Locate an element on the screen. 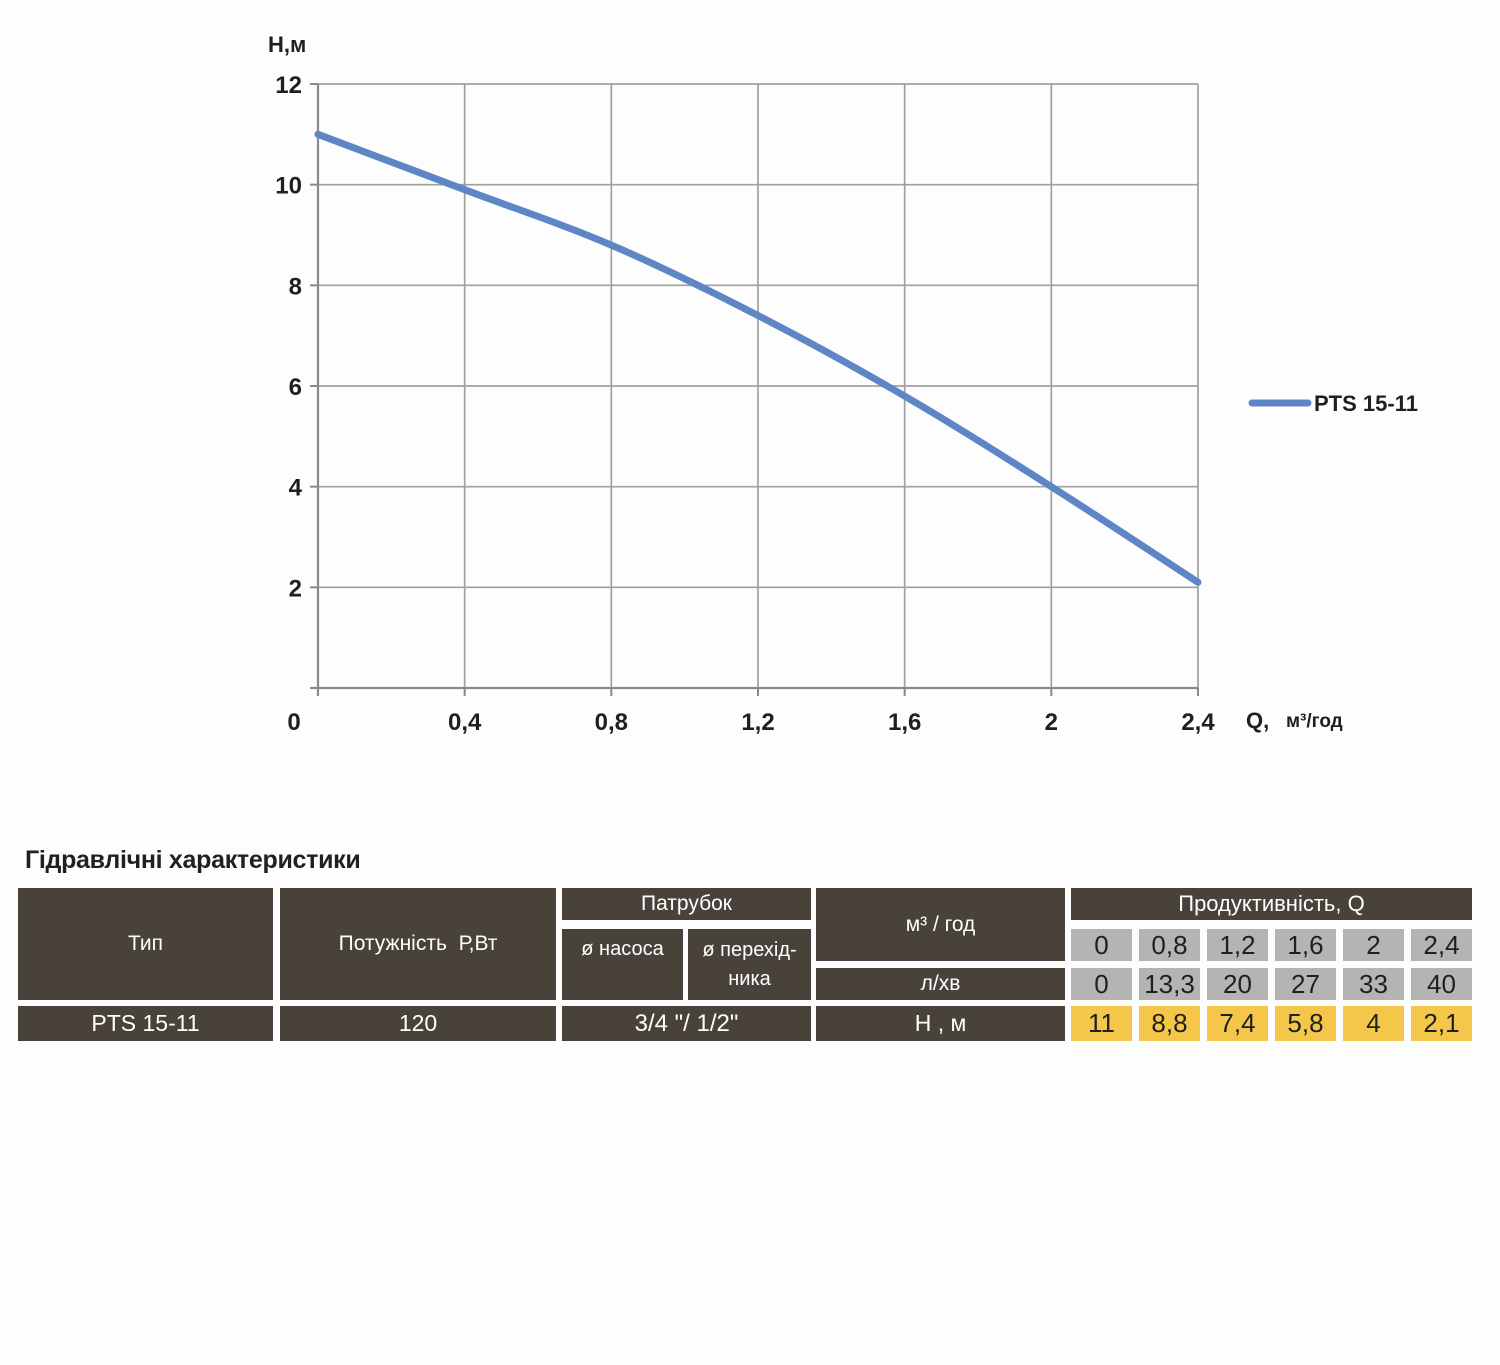 The image size is (1500, 1365). y-axis-title: Н,м is located at coordinates (287, 44).